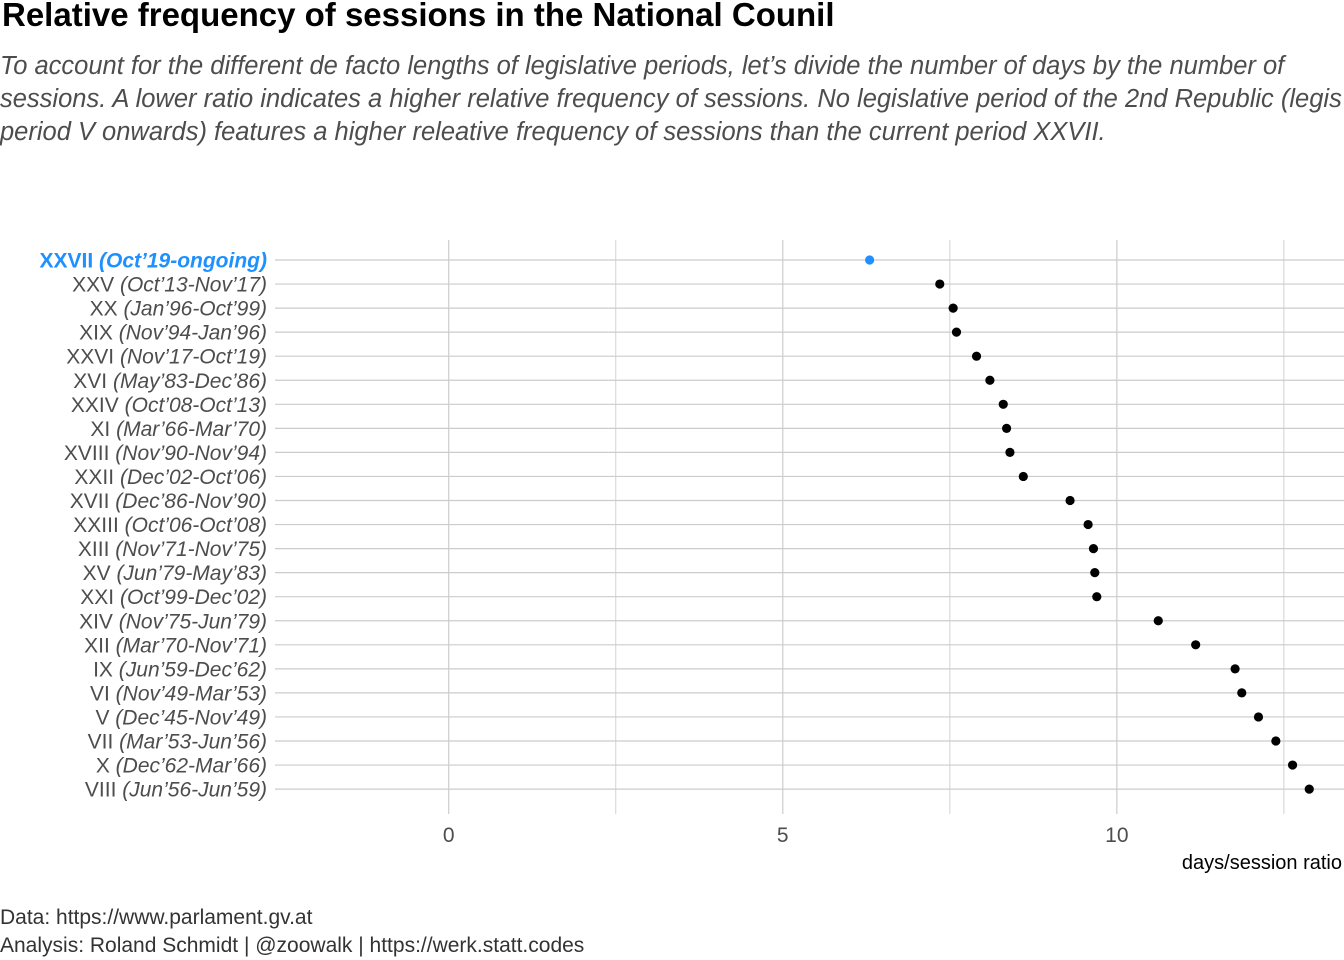  I want to click on y-tick-label: IX (Jun’59-Dec’62), so click(180, 669).